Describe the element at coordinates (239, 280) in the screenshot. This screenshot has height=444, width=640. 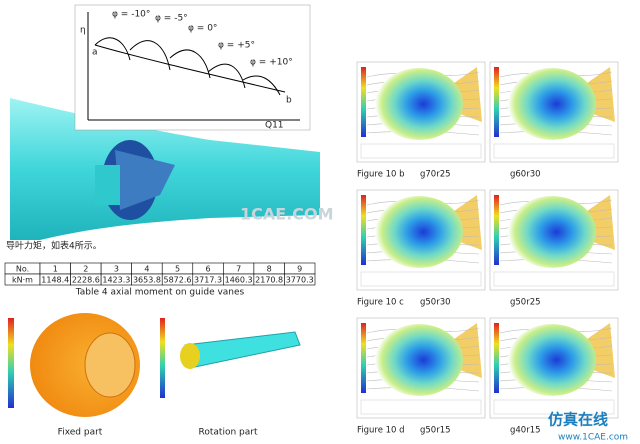
I see `table-text: 1460.3` at that location.